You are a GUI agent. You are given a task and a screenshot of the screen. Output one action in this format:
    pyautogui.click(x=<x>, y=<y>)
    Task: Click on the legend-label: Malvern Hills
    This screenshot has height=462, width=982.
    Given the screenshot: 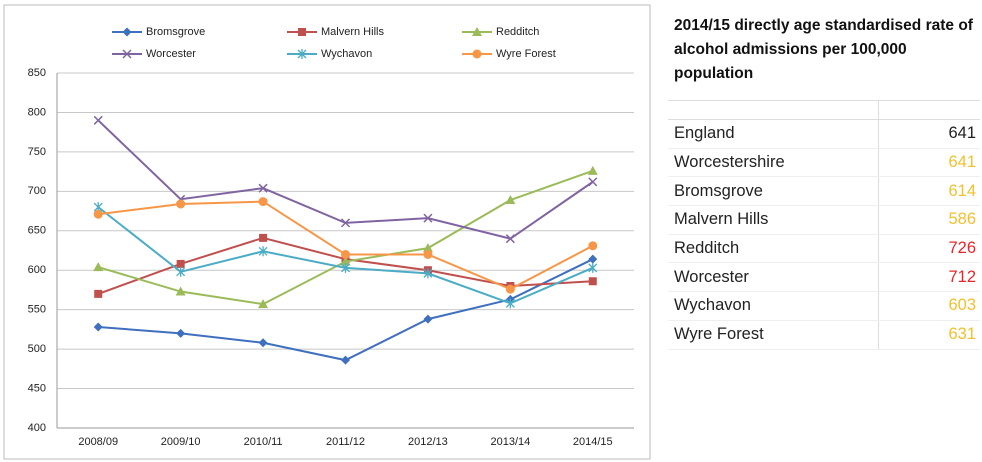 What is the action you would take?
    pyautogui.click(x=352, y=32)
    